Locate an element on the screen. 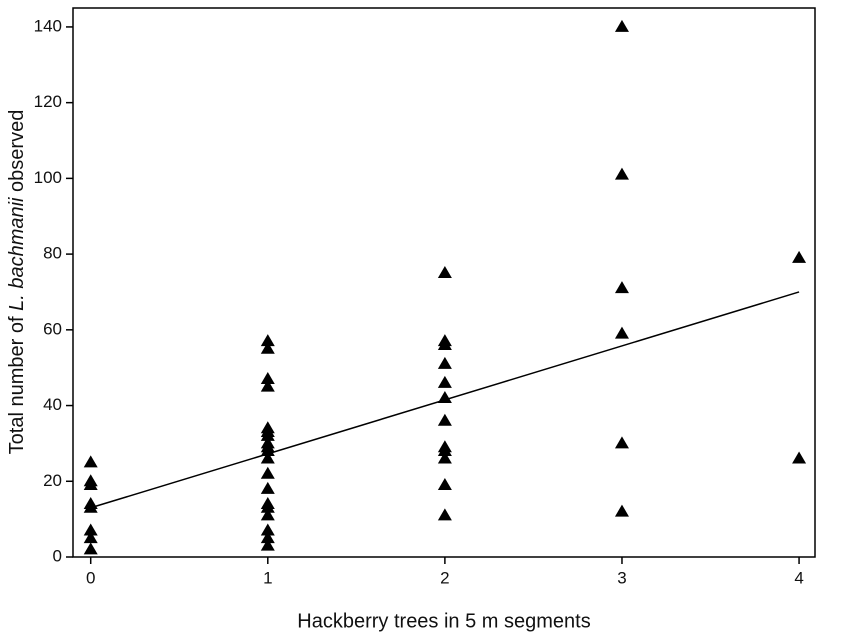  y-tick-label: 100 is located at coordinates (48, 177).